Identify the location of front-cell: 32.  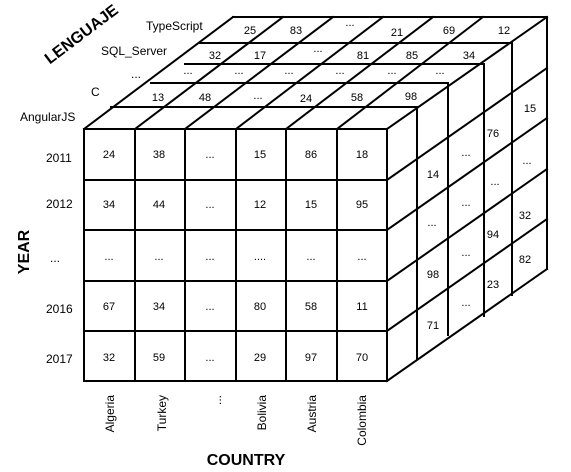
(109, 358).